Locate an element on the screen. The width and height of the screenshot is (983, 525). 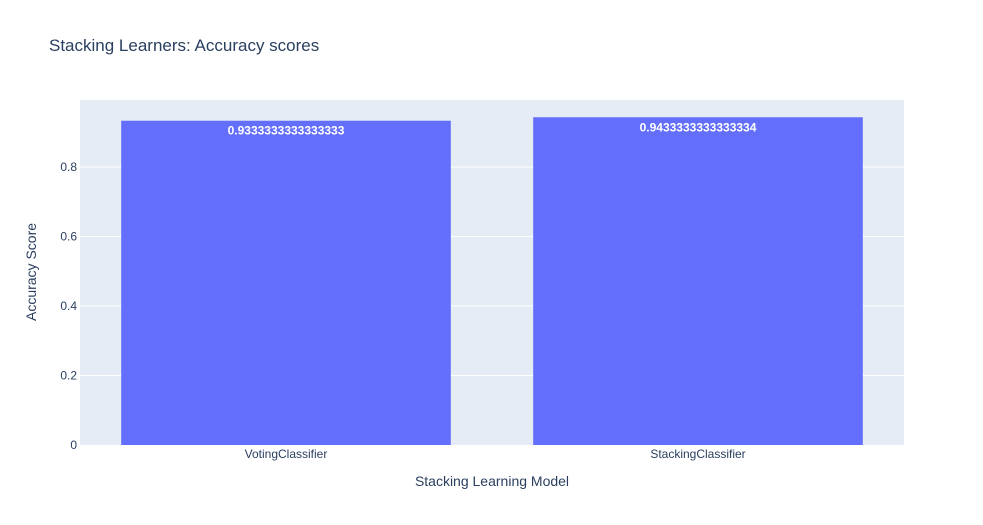
x-tick-label: StackingClassifier is located at coordinates (697, 454).